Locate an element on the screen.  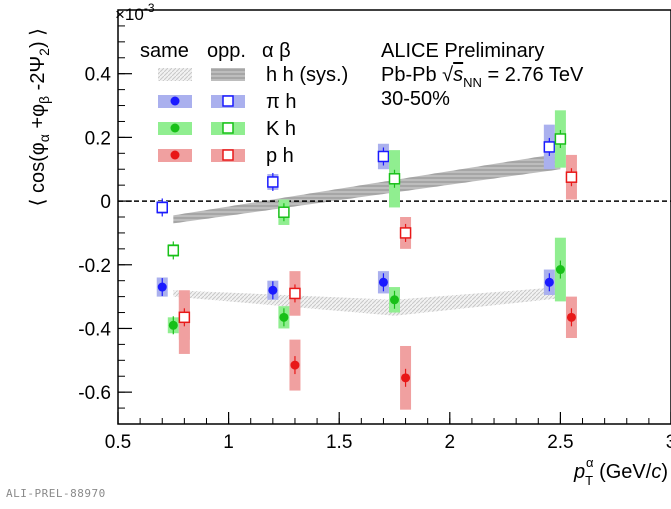
legend-K-opp-marker is located at coordinates (228, 128).